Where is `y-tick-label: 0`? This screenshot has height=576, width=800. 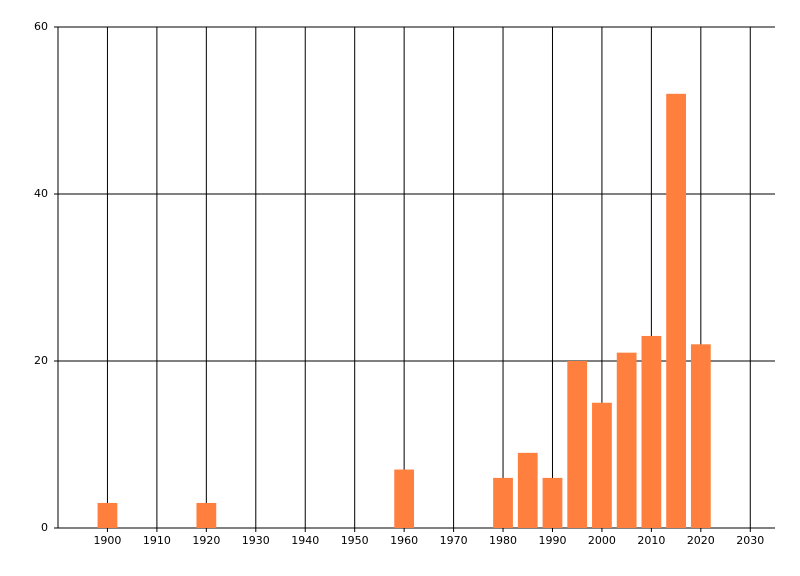
y-tick-label: 0 is located at coordinates (44, 527).